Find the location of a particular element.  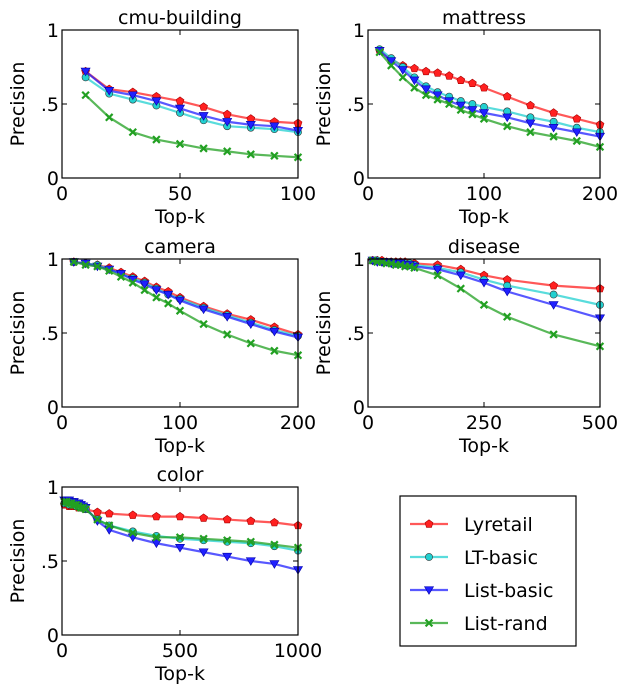

x-tick-label: 100 is located at coordinates (180, 423).